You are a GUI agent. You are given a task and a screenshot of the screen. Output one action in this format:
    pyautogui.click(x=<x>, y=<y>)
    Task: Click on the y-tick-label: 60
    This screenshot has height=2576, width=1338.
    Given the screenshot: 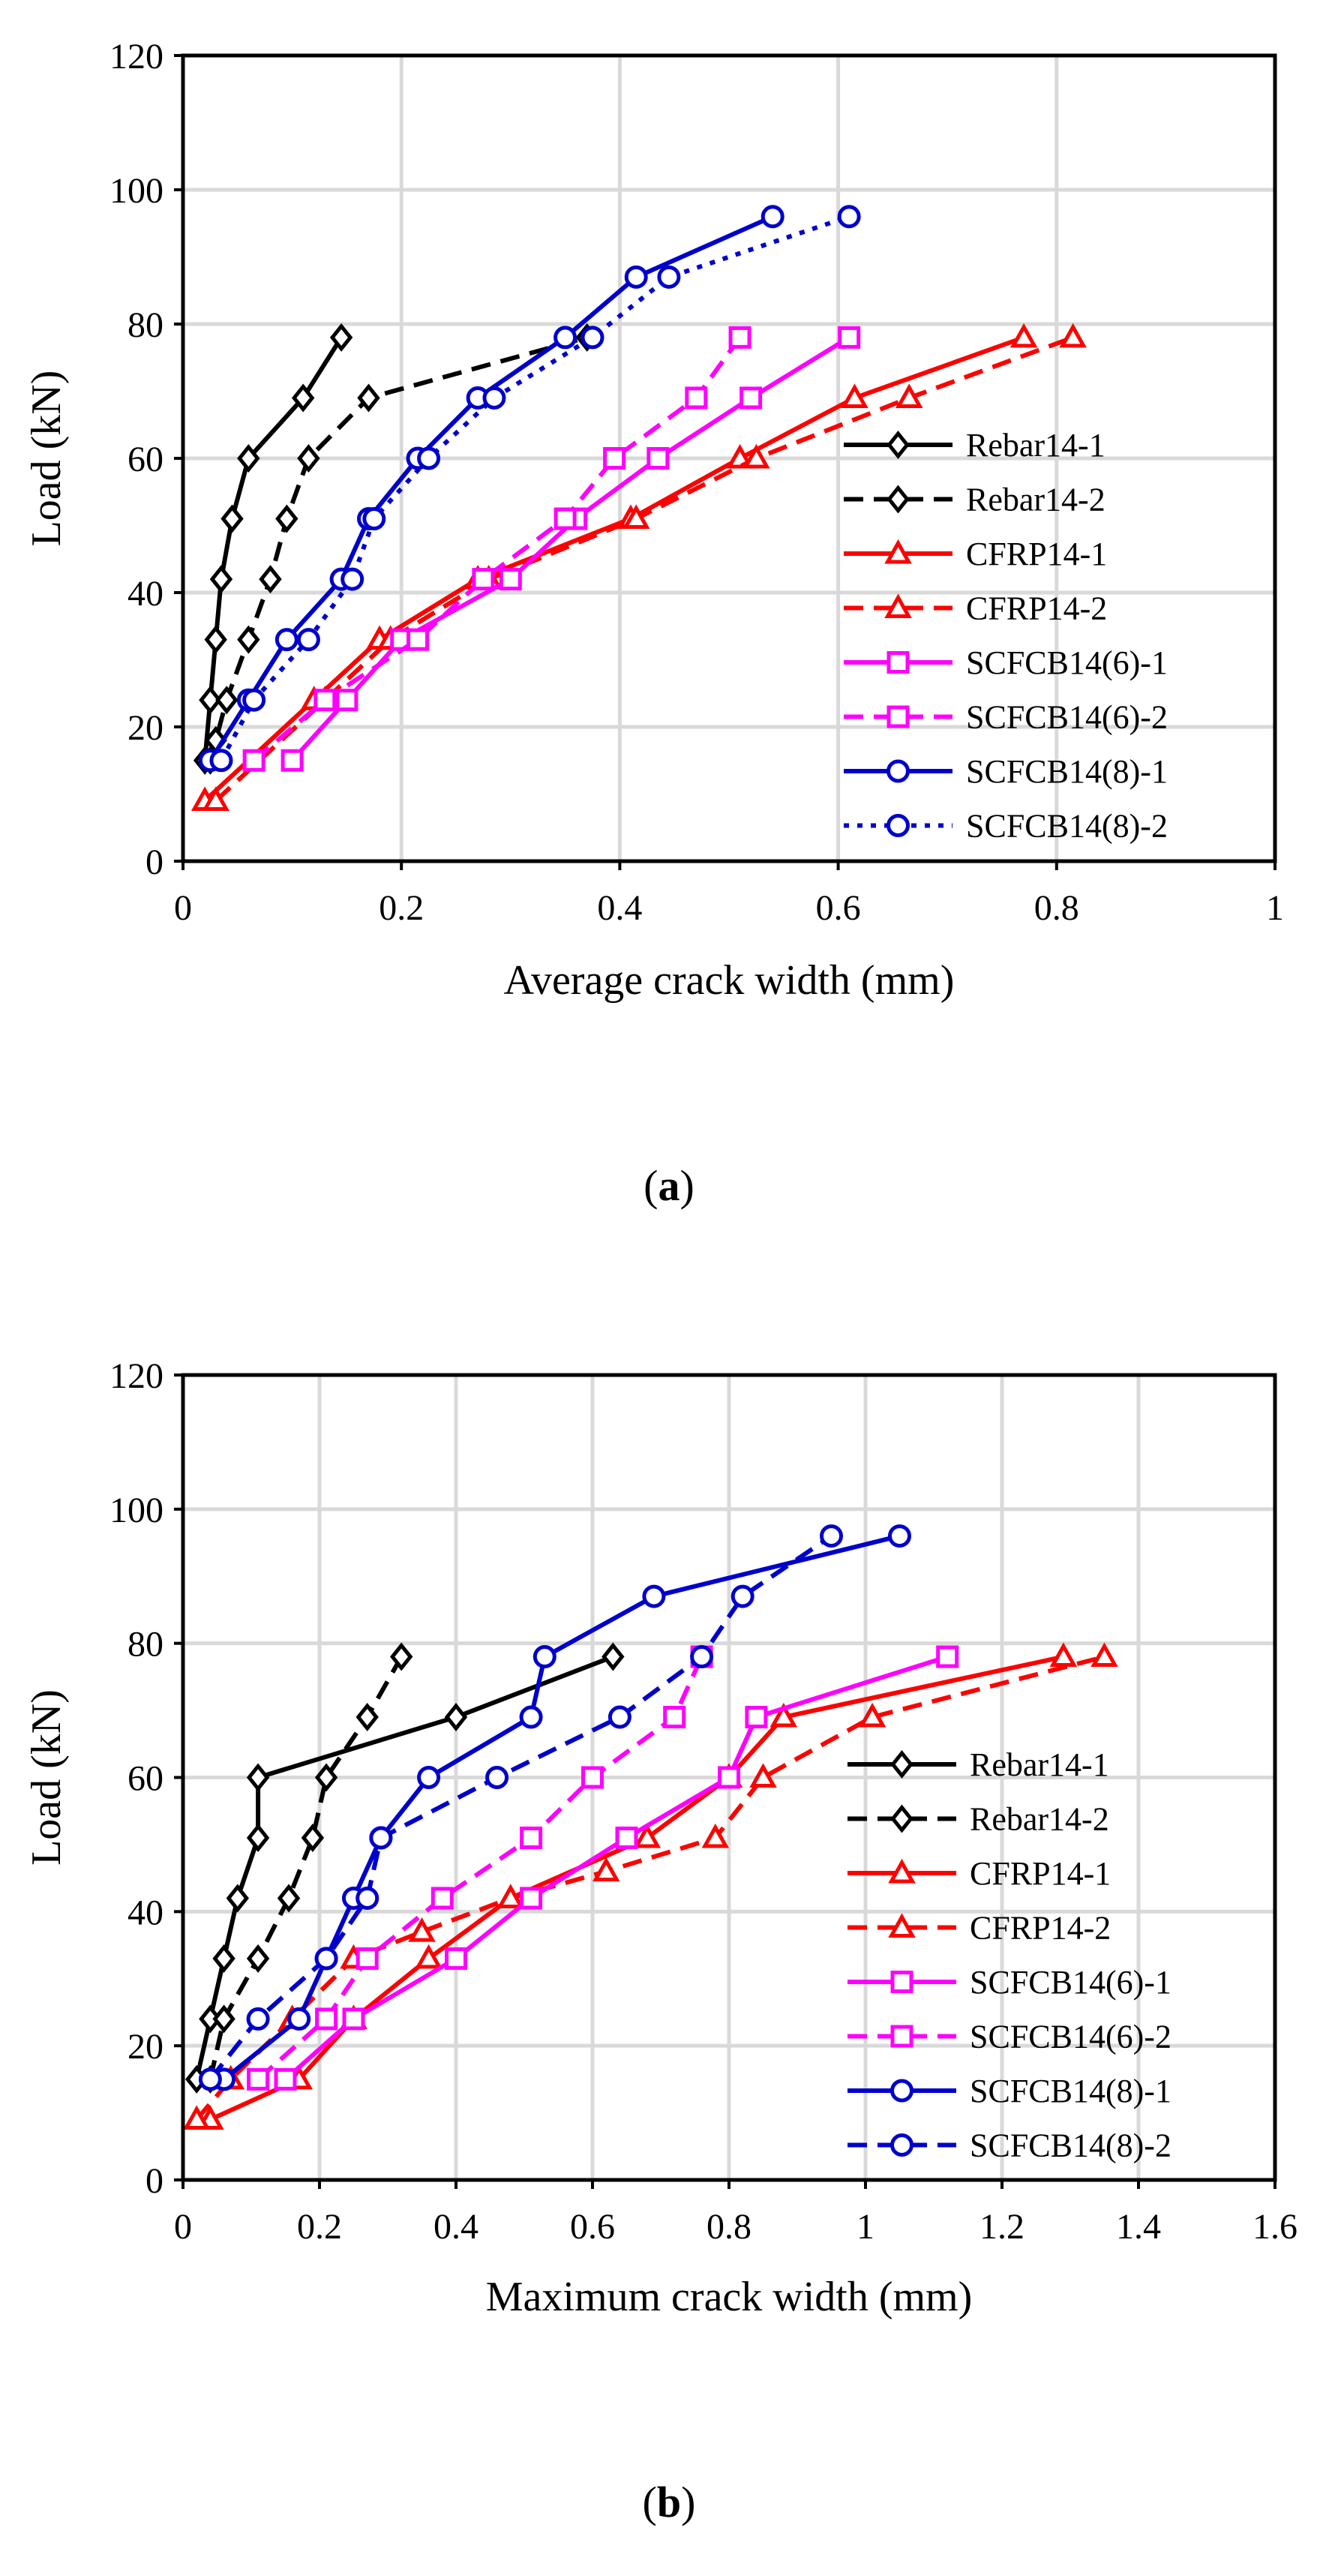 What is the action you would take?
    pyautogui.click(x=146, y=459)
    